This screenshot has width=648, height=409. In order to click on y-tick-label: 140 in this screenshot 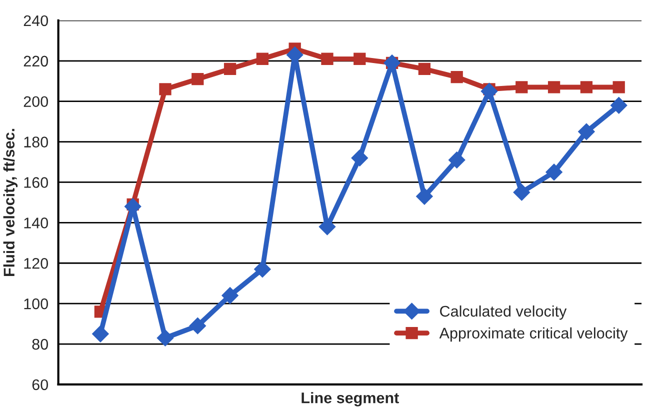, I will do `click(36, 223)`.